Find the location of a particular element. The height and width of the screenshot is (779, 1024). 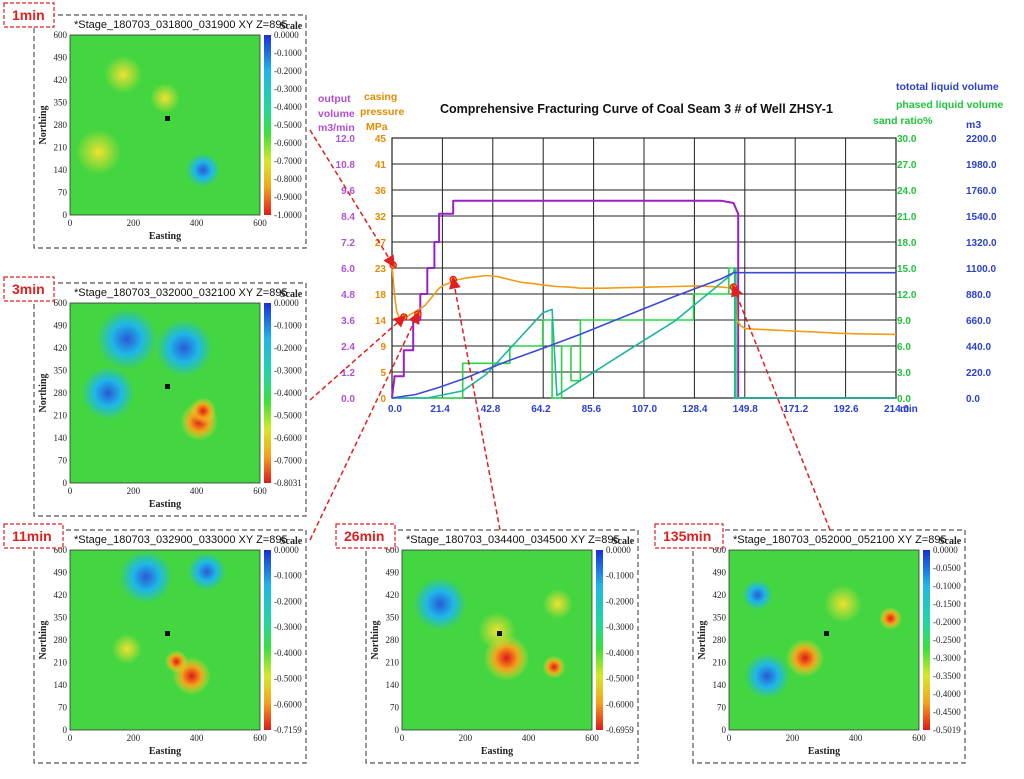

series-line-sand is located at coordinates (644, 333).